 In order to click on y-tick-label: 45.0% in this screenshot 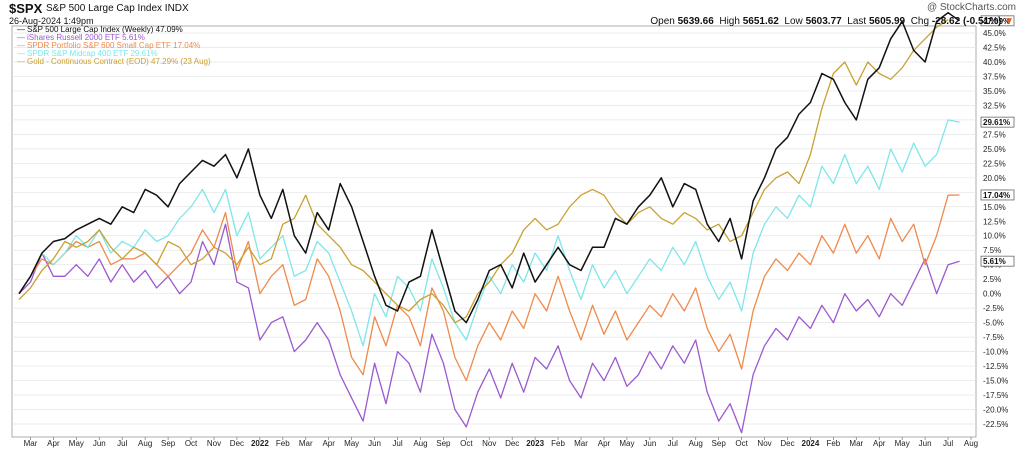, I will do `click(994, 33)`.